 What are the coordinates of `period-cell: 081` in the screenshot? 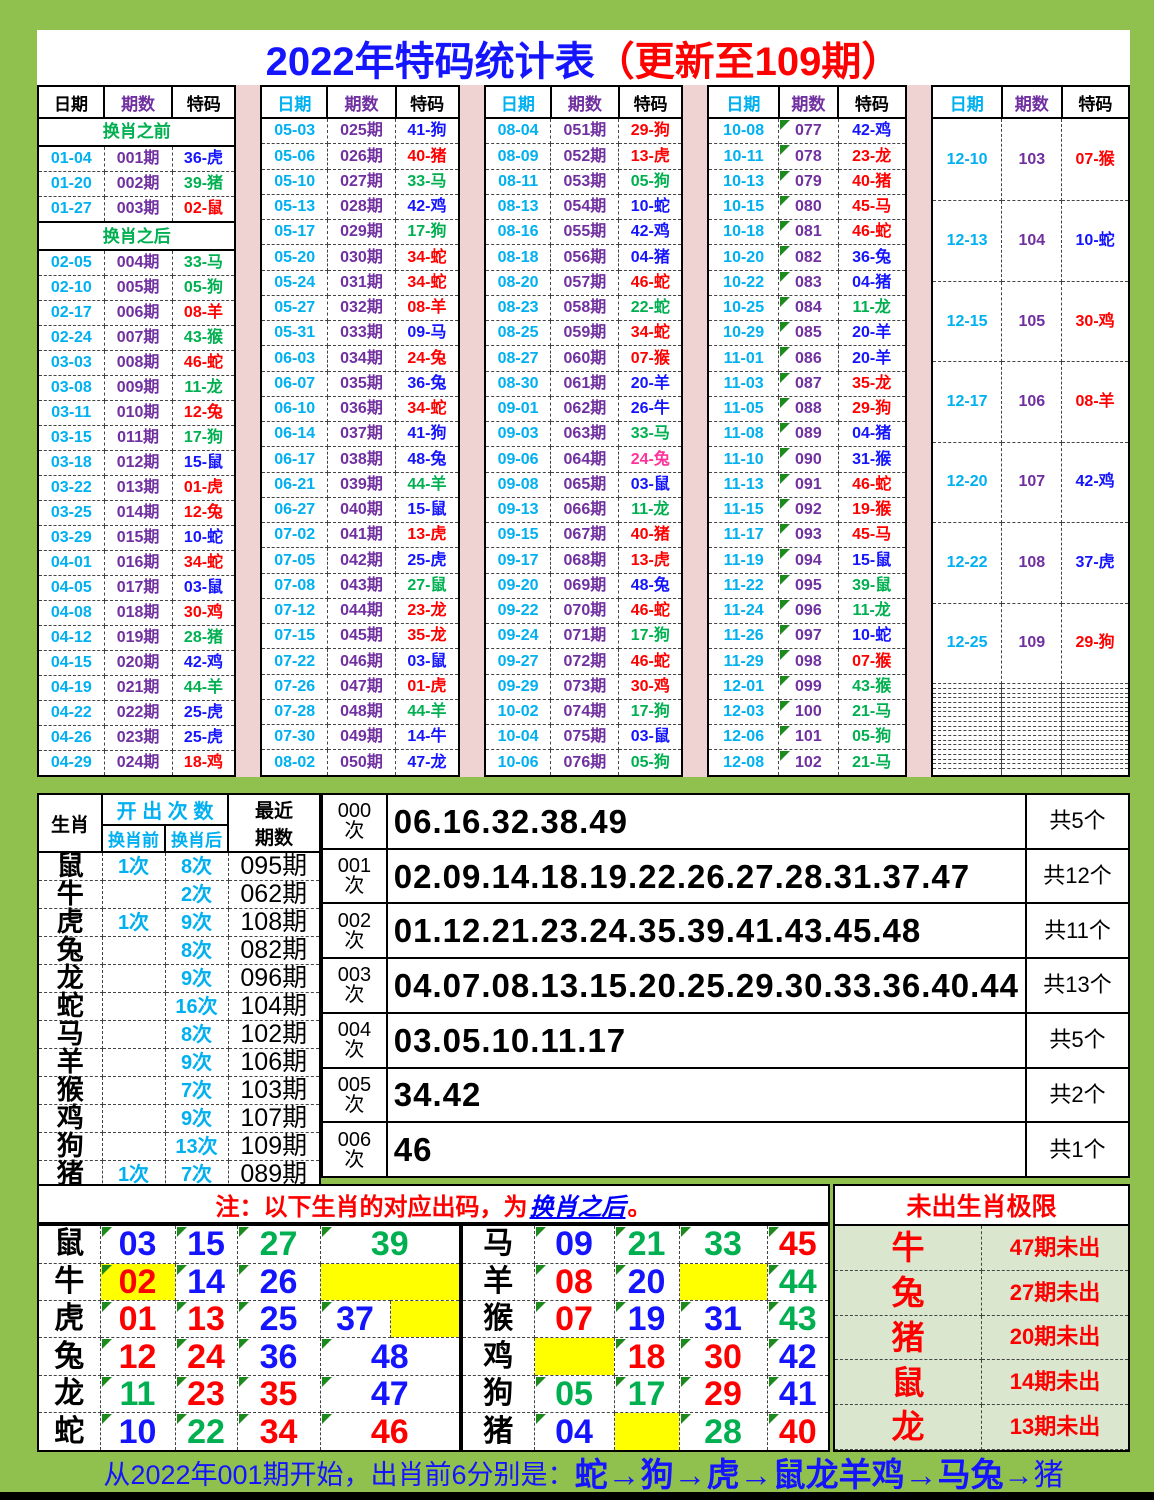 It's located at (808, 232).